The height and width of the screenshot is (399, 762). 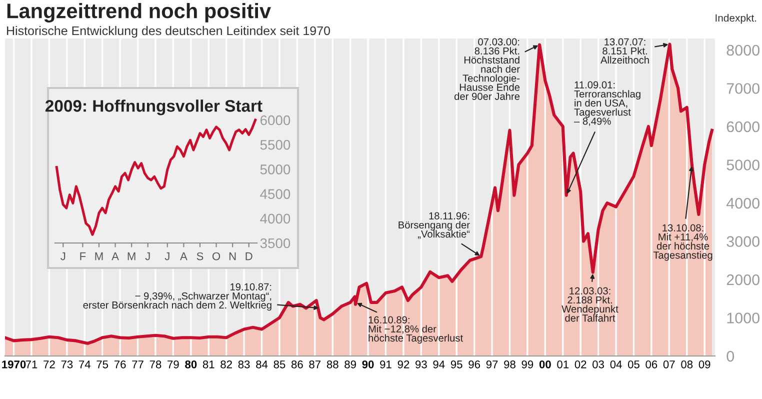 What do you see at coordinates (545, 364) in the screenshot?
I see `x-tick-label: 00` at bounding box center [545, 364].